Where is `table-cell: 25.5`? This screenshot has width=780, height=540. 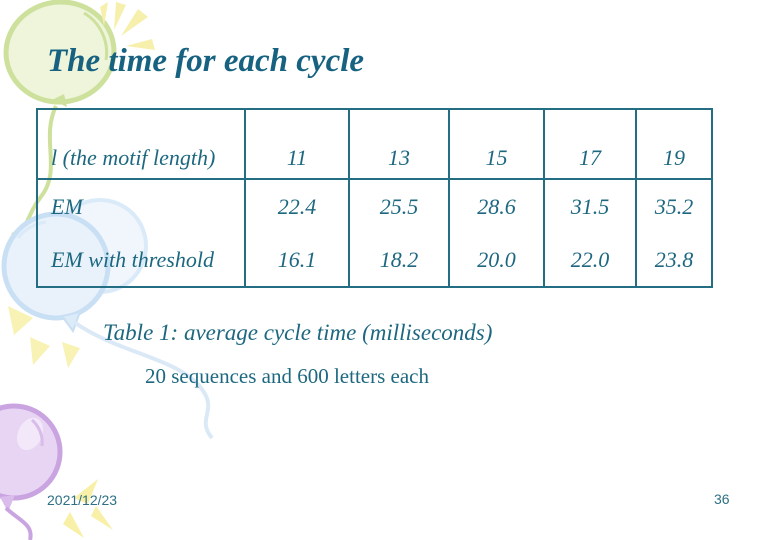 table-cell: 25.5 is located at coordinates (398, 206).